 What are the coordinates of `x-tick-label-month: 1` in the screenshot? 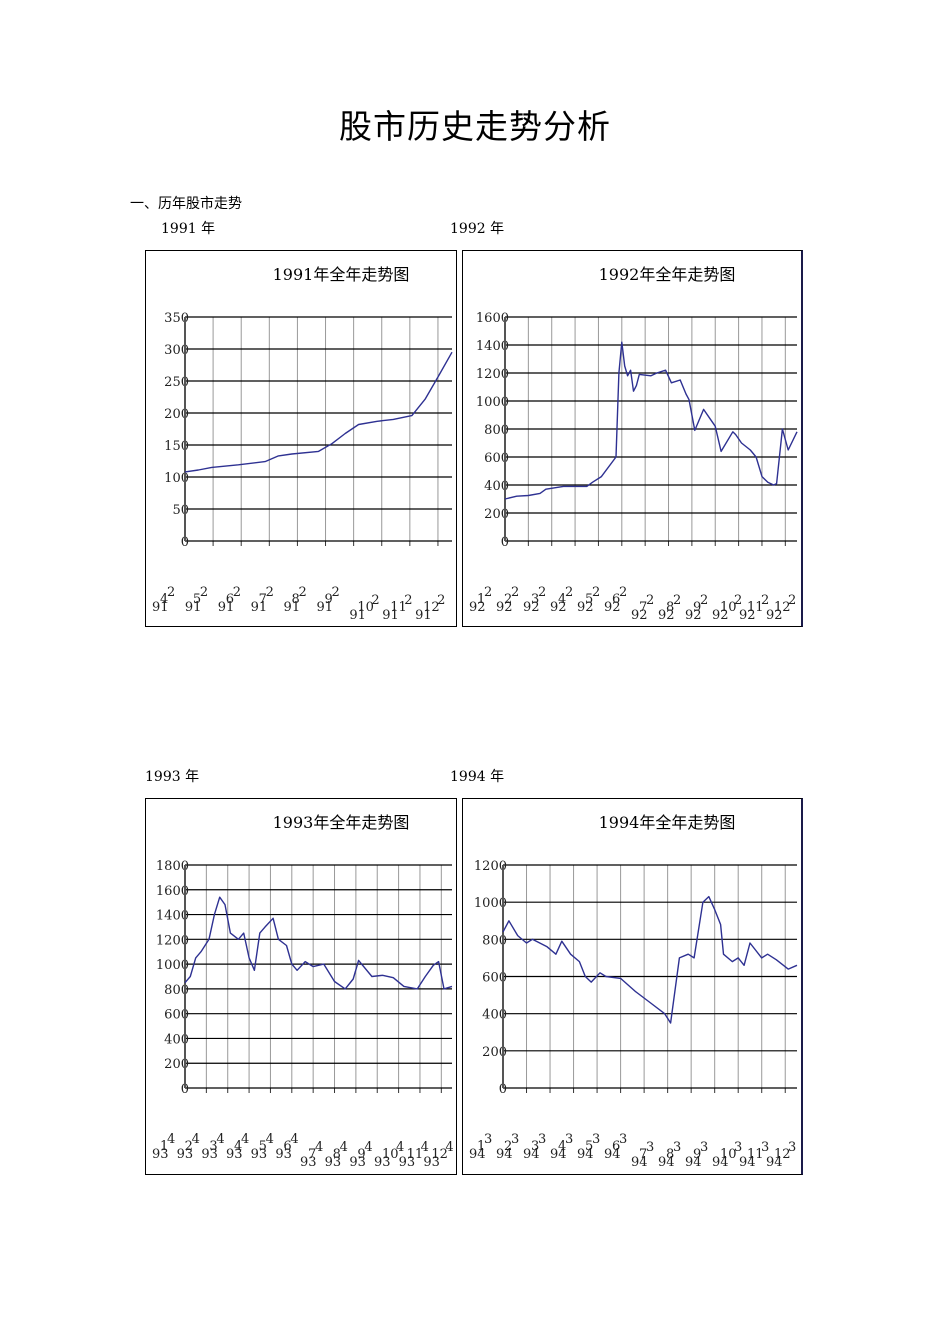 It's located at (481, 1146).